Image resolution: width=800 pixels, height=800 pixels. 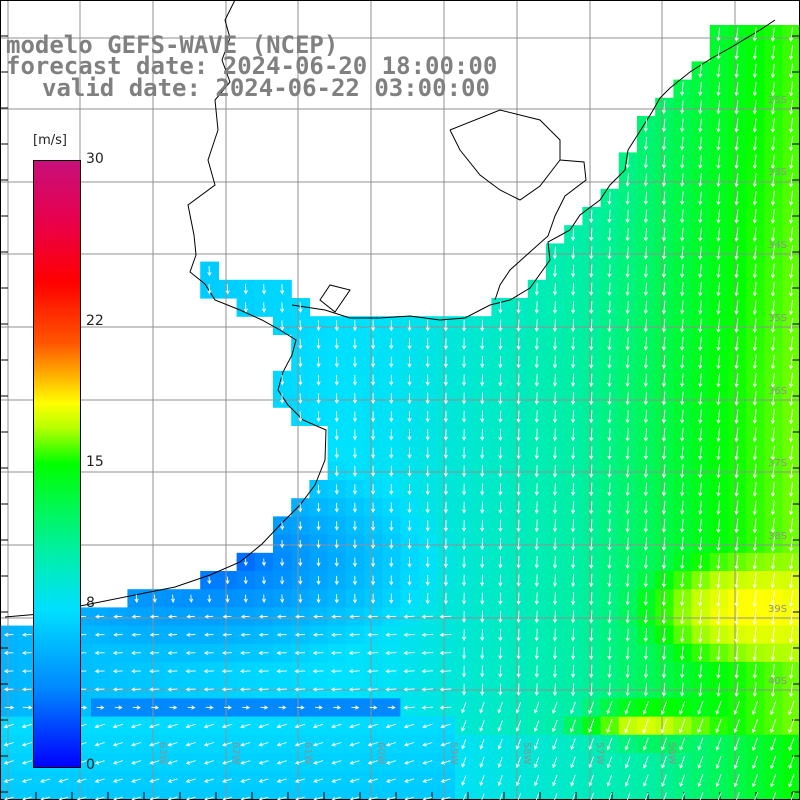 I want to click on latitude-label: 34S, so click(x=777, y=245).